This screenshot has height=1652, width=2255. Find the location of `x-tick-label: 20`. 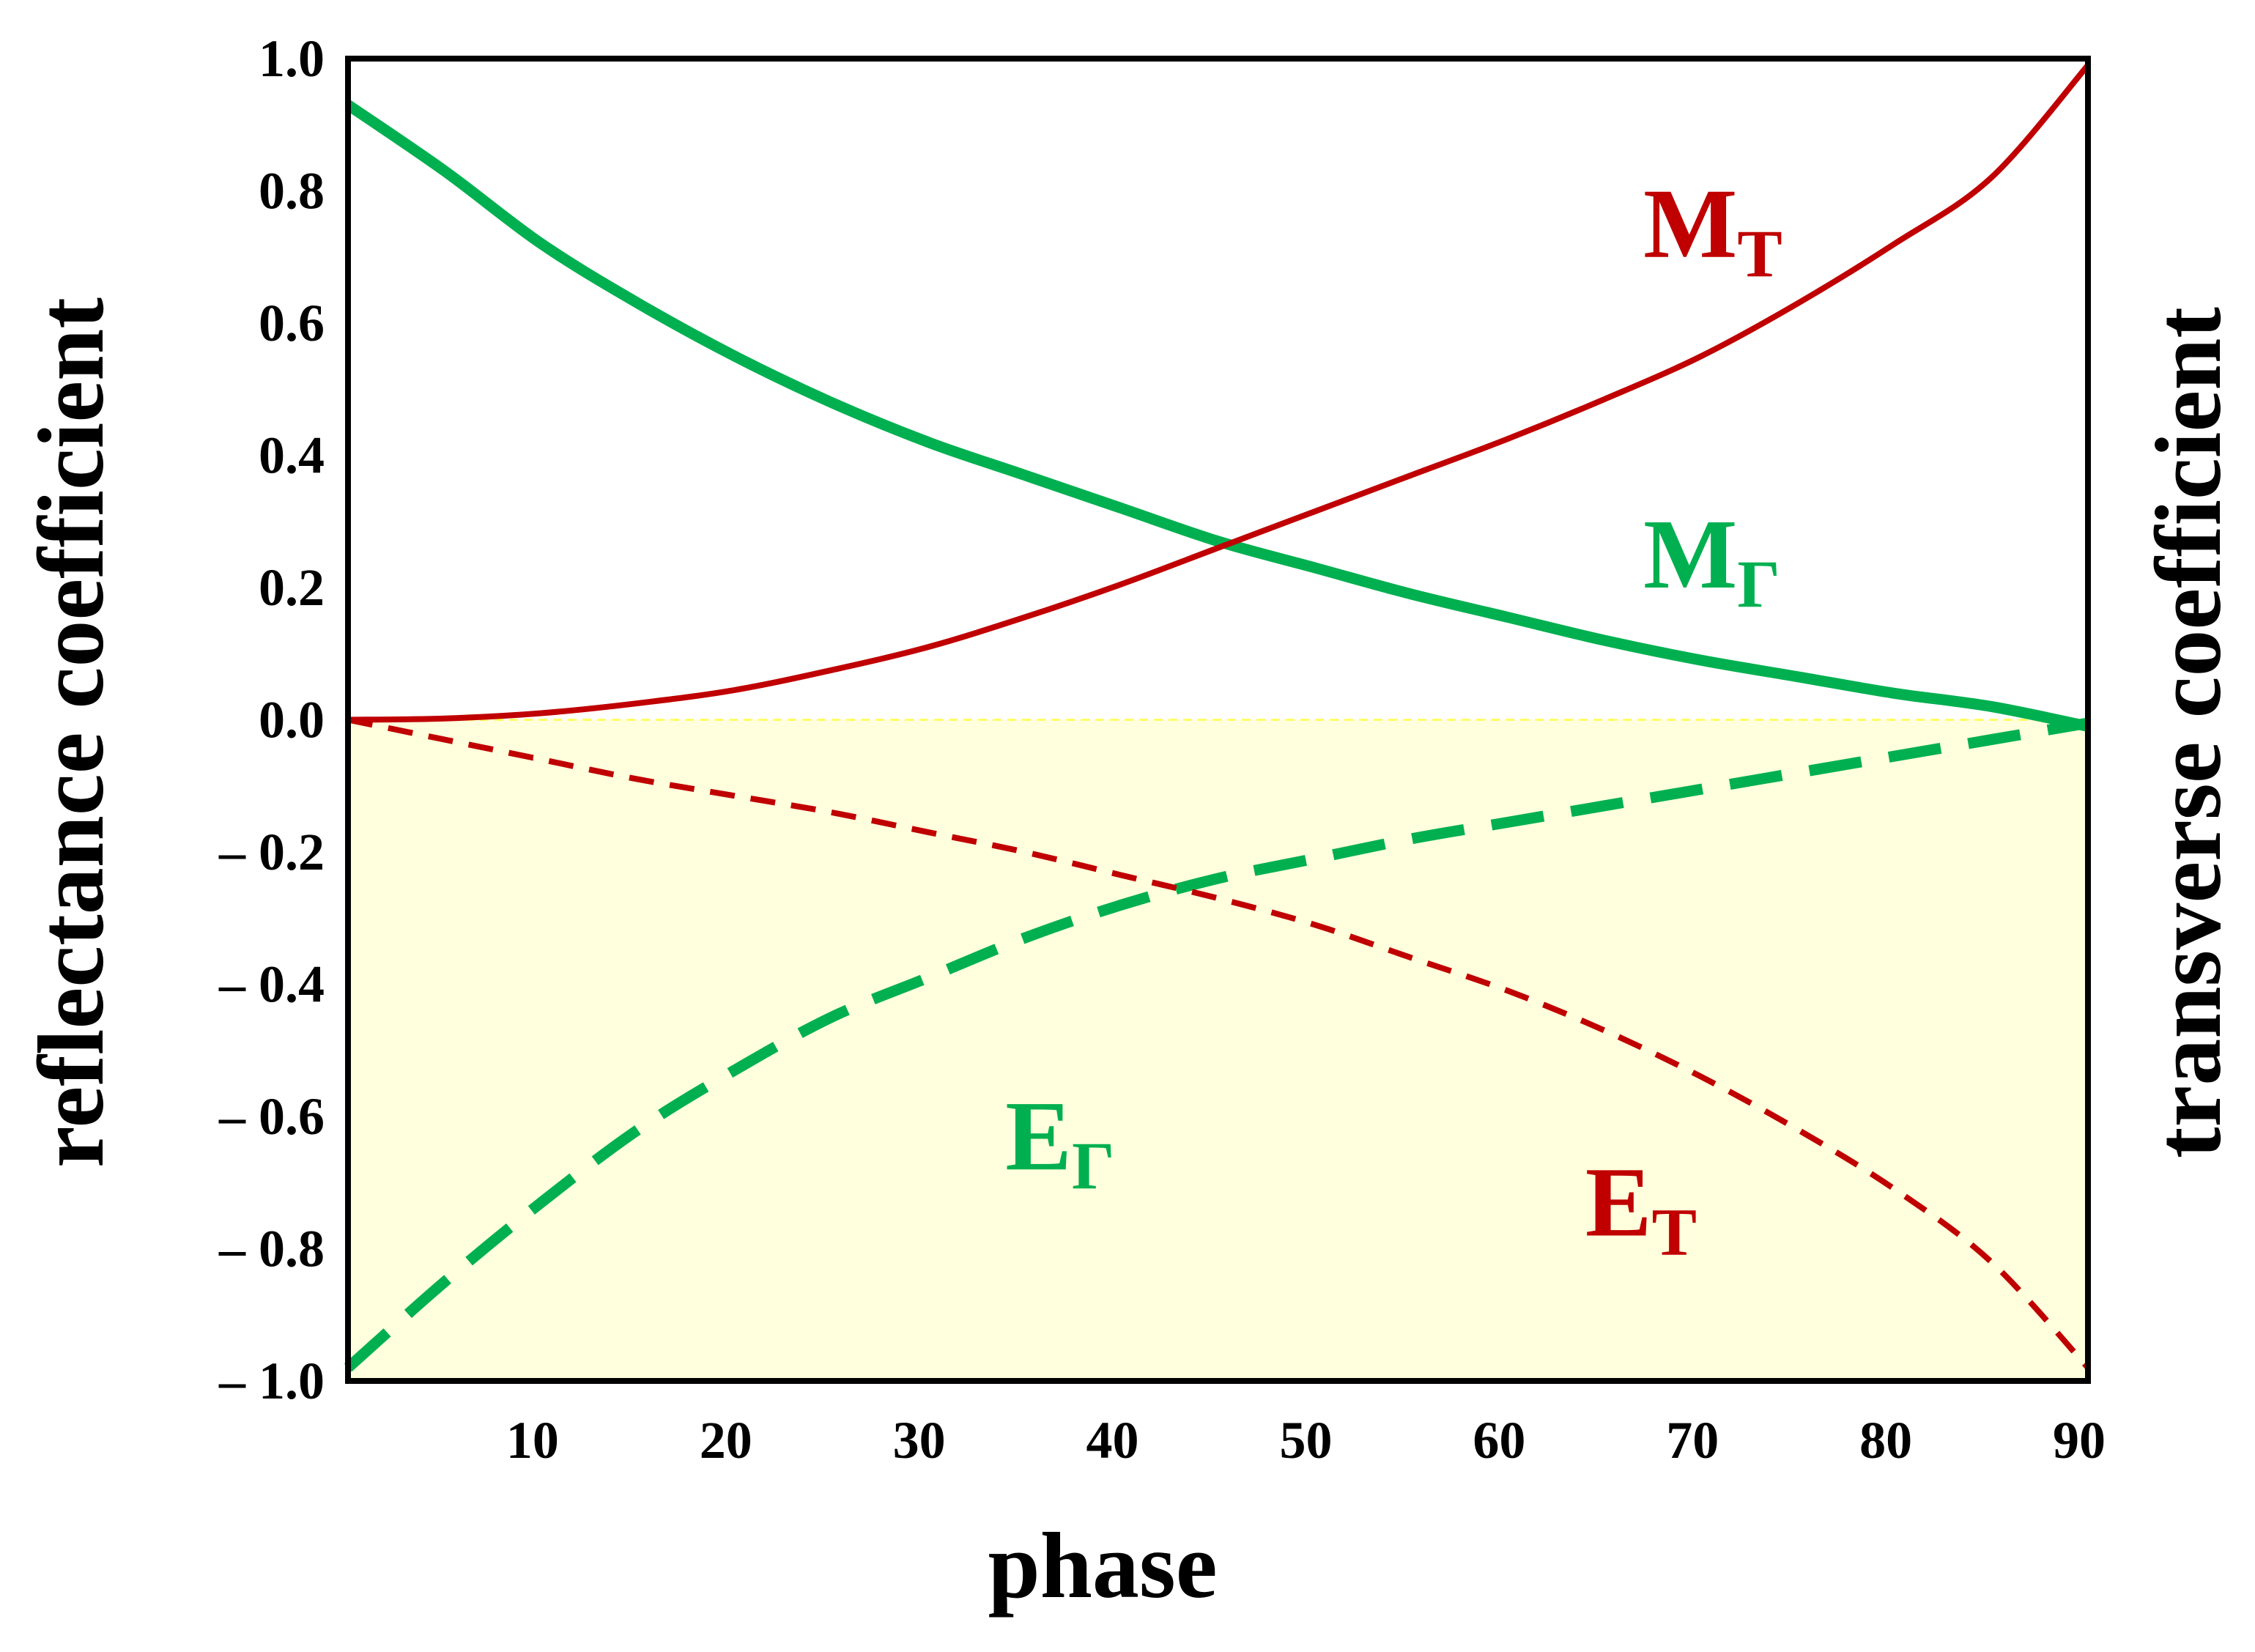

x-tick-label: 20 is located at coordinates (726, 1440).